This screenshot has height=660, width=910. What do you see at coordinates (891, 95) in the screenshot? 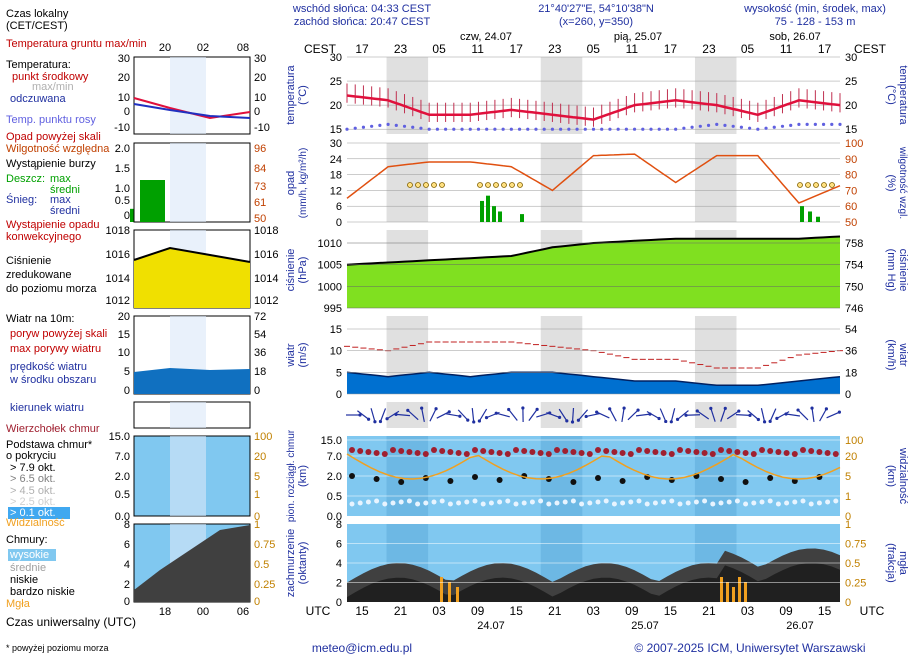
I see `temp-ylabel-r: (°C)` at bounding box center [891, 95].